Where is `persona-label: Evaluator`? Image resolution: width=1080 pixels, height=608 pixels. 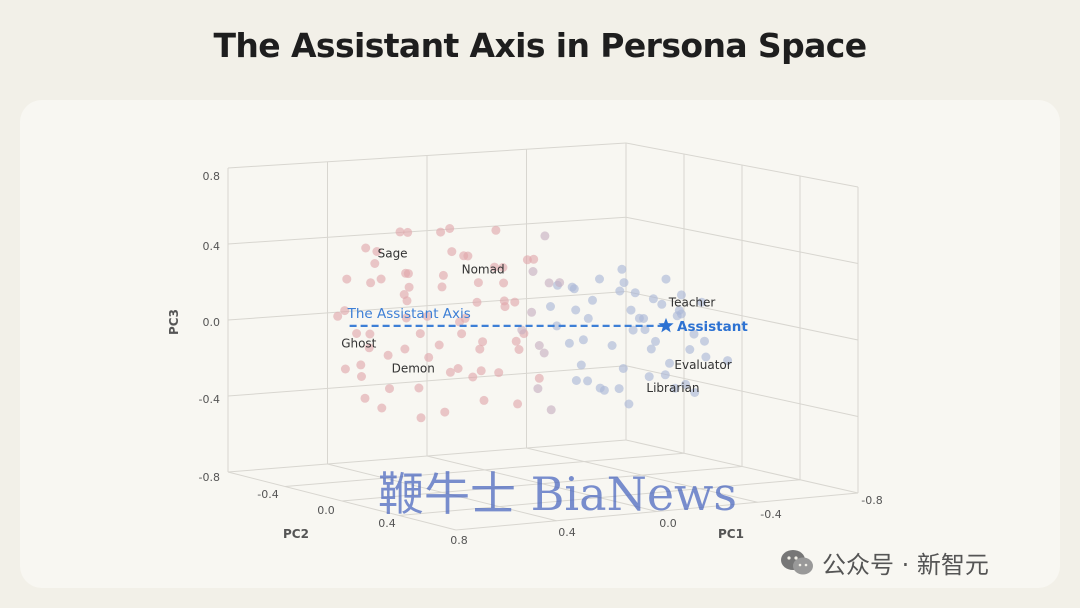
persona-label: Evaluator is located at coordinates (702, 365).